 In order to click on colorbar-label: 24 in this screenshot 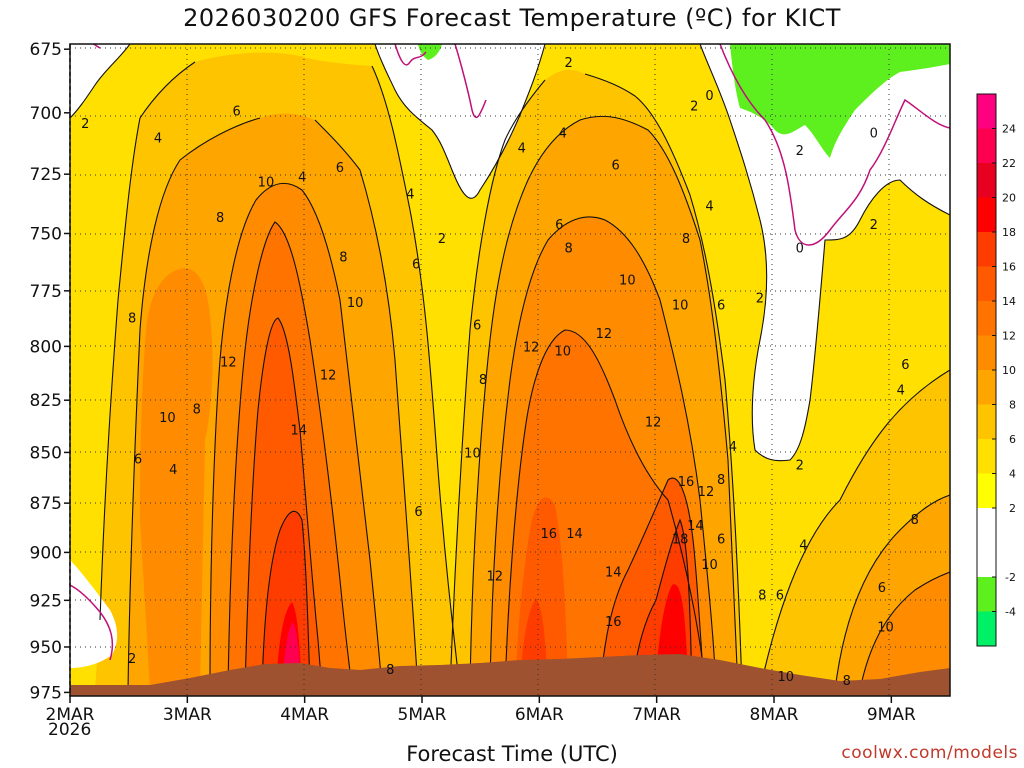, I will do `click(1009, 129)`.